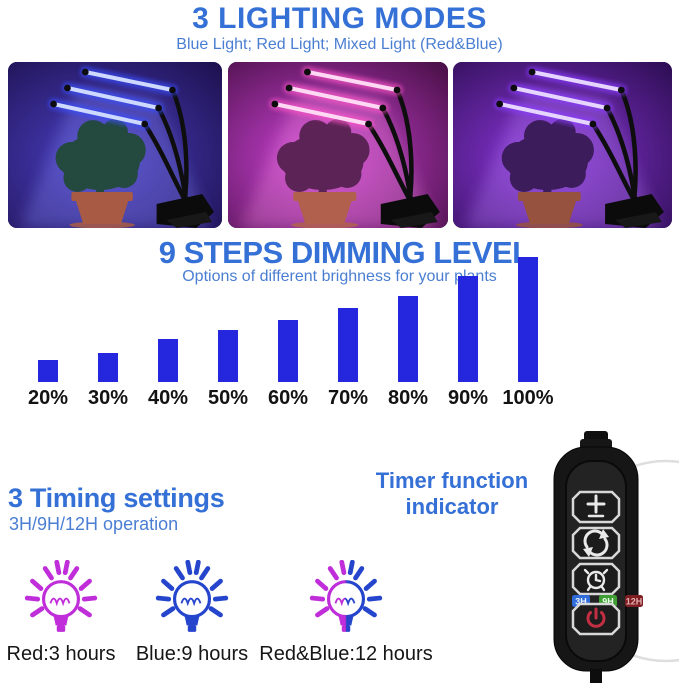 The width and height of the screenshot is (679, 683). I want to click on bar-col-70%: 70%, so click(348, 359).